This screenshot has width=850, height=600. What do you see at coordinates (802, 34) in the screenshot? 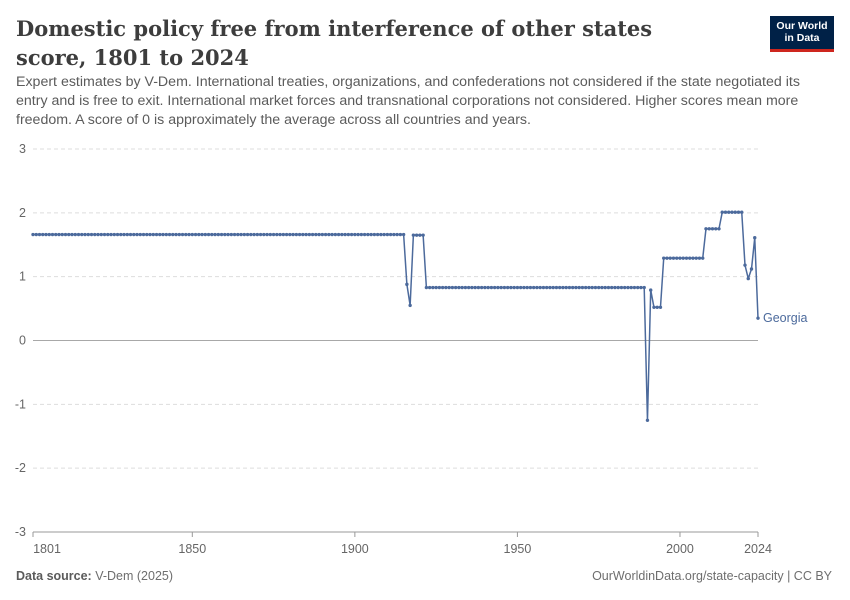
I see `owid-logo: Our World in Data` at bounding box center [802, 34].